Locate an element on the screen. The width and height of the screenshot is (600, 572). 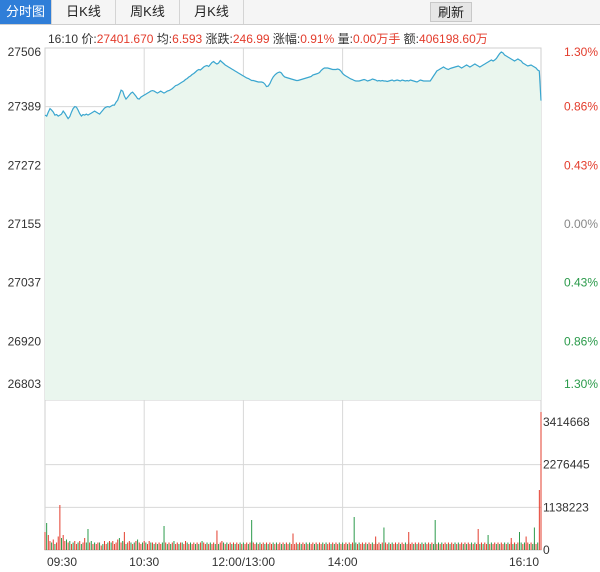
pct-label: 涨幅: is located at coordinates (286, 39).